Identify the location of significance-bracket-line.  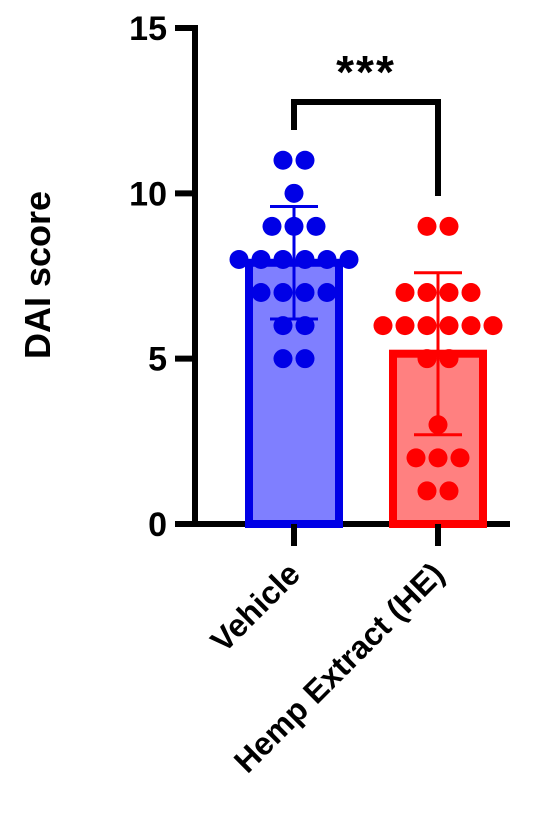
(366, 147).